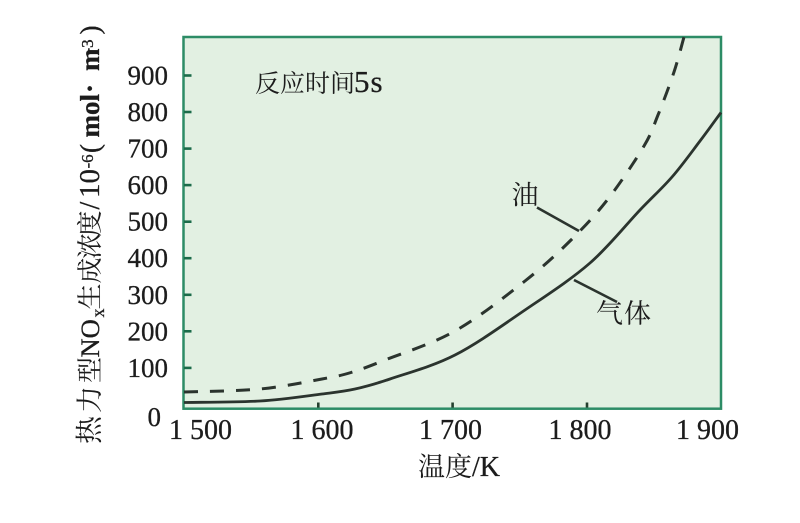 The image size is (800, 523). What do you see at coordinates (148, 368) in the screenshot?
I see `svg-text: 100` at bounding box center [148, 368].